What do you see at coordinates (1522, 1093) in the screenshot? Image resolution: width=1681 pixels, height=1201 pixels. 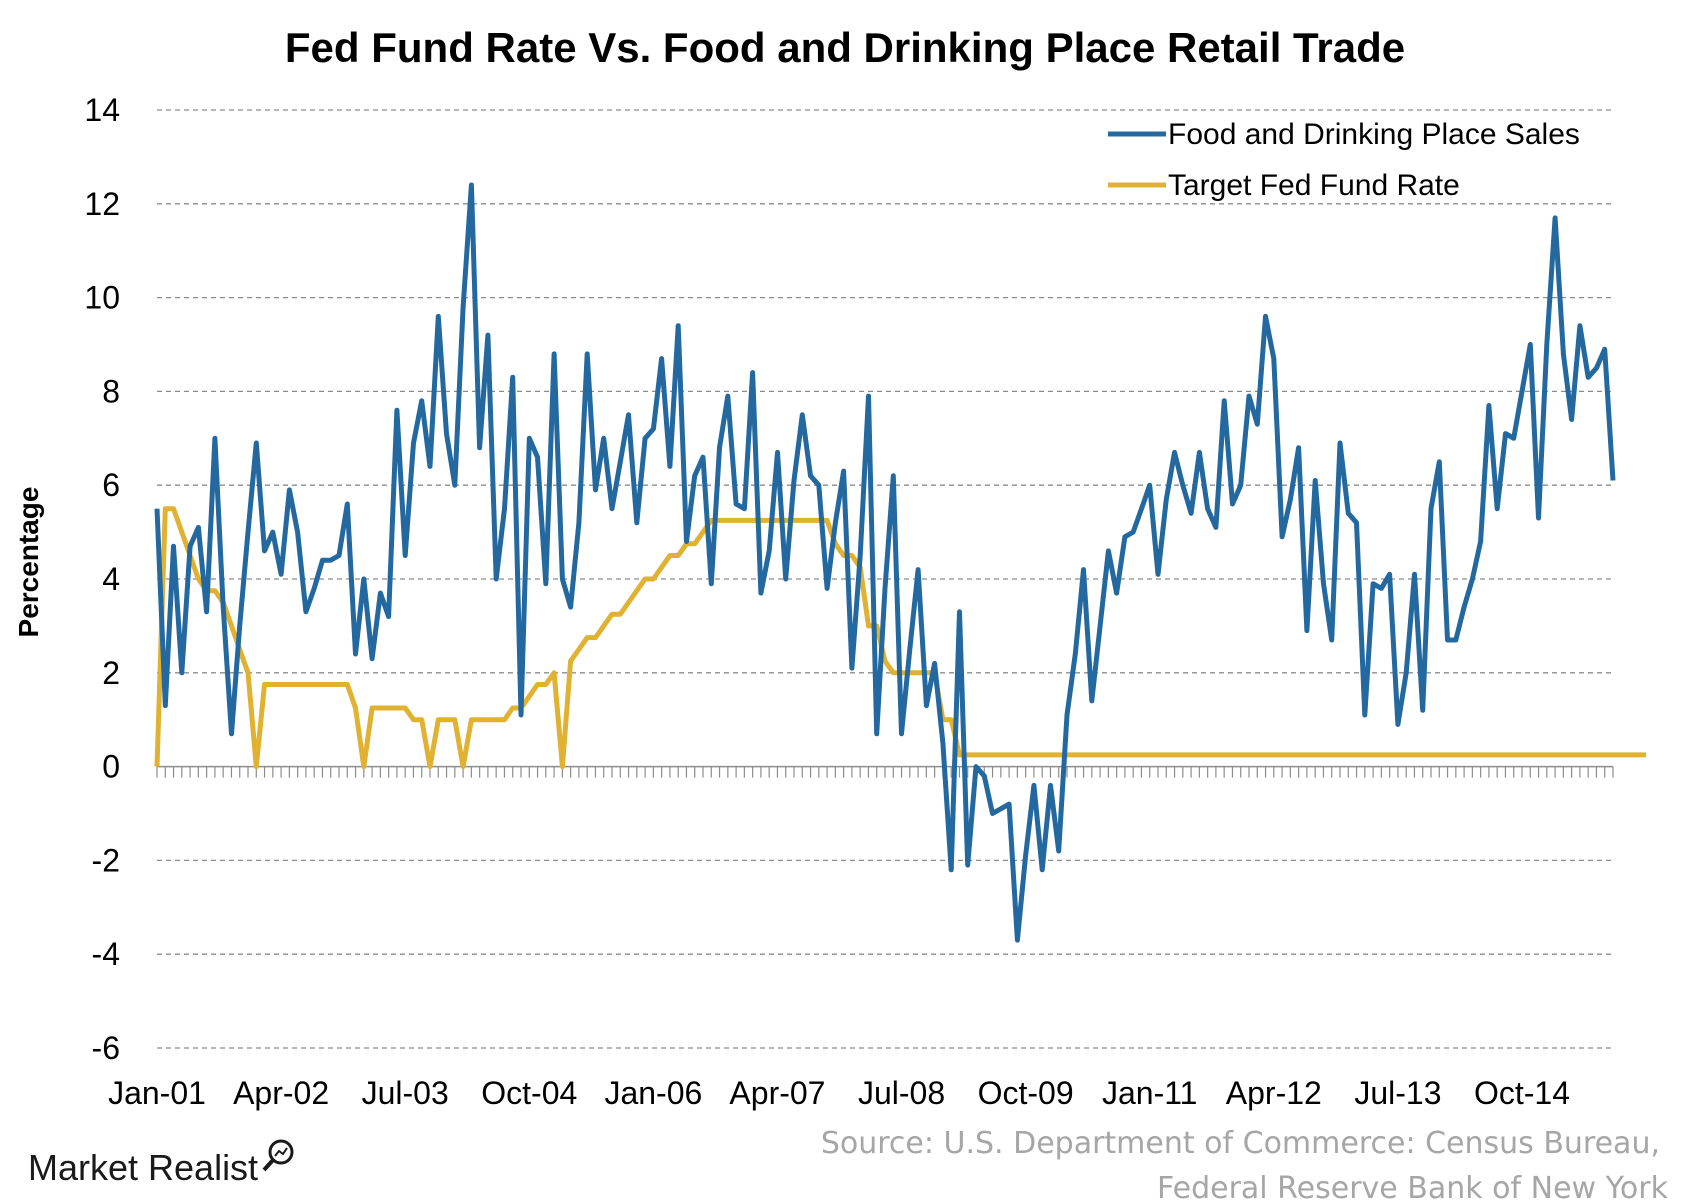 I see `x-tick-label: Oct-14` at bounding box center [1522, 1093].